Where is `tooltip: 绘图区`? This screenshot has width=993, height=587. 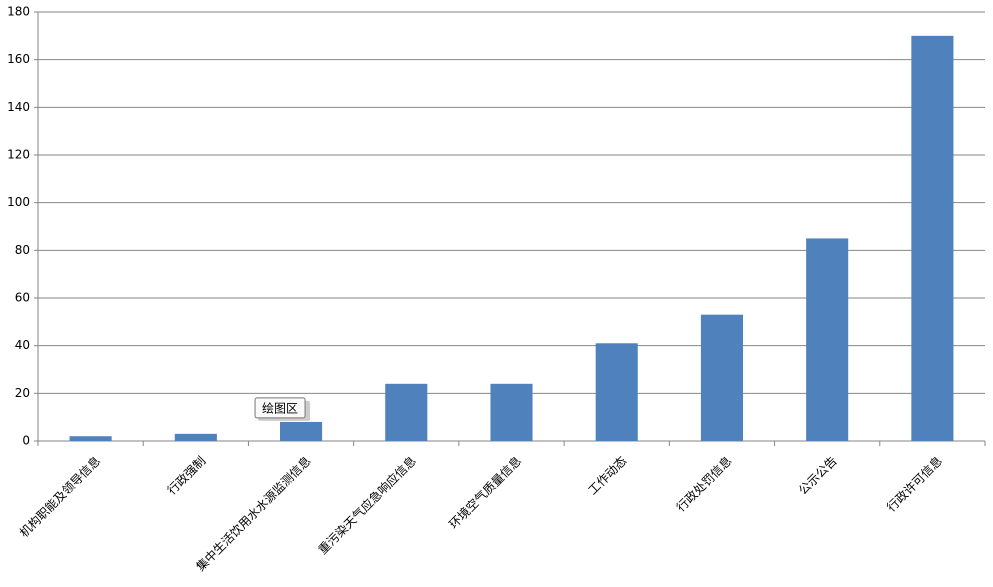 tooltip: 绘图区 is located at coordinates (282, 409).